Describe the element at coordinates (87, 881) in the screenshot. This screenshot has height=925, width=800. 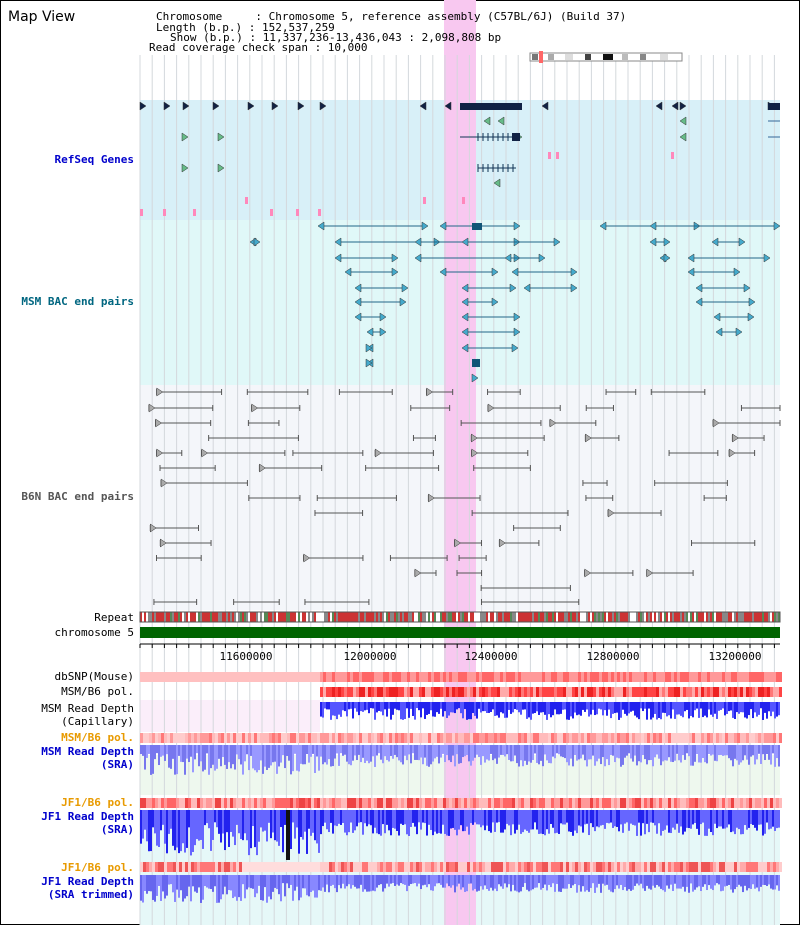
I see `track-label-jf1-depth-trim: JF1 Read Depth` at that location.